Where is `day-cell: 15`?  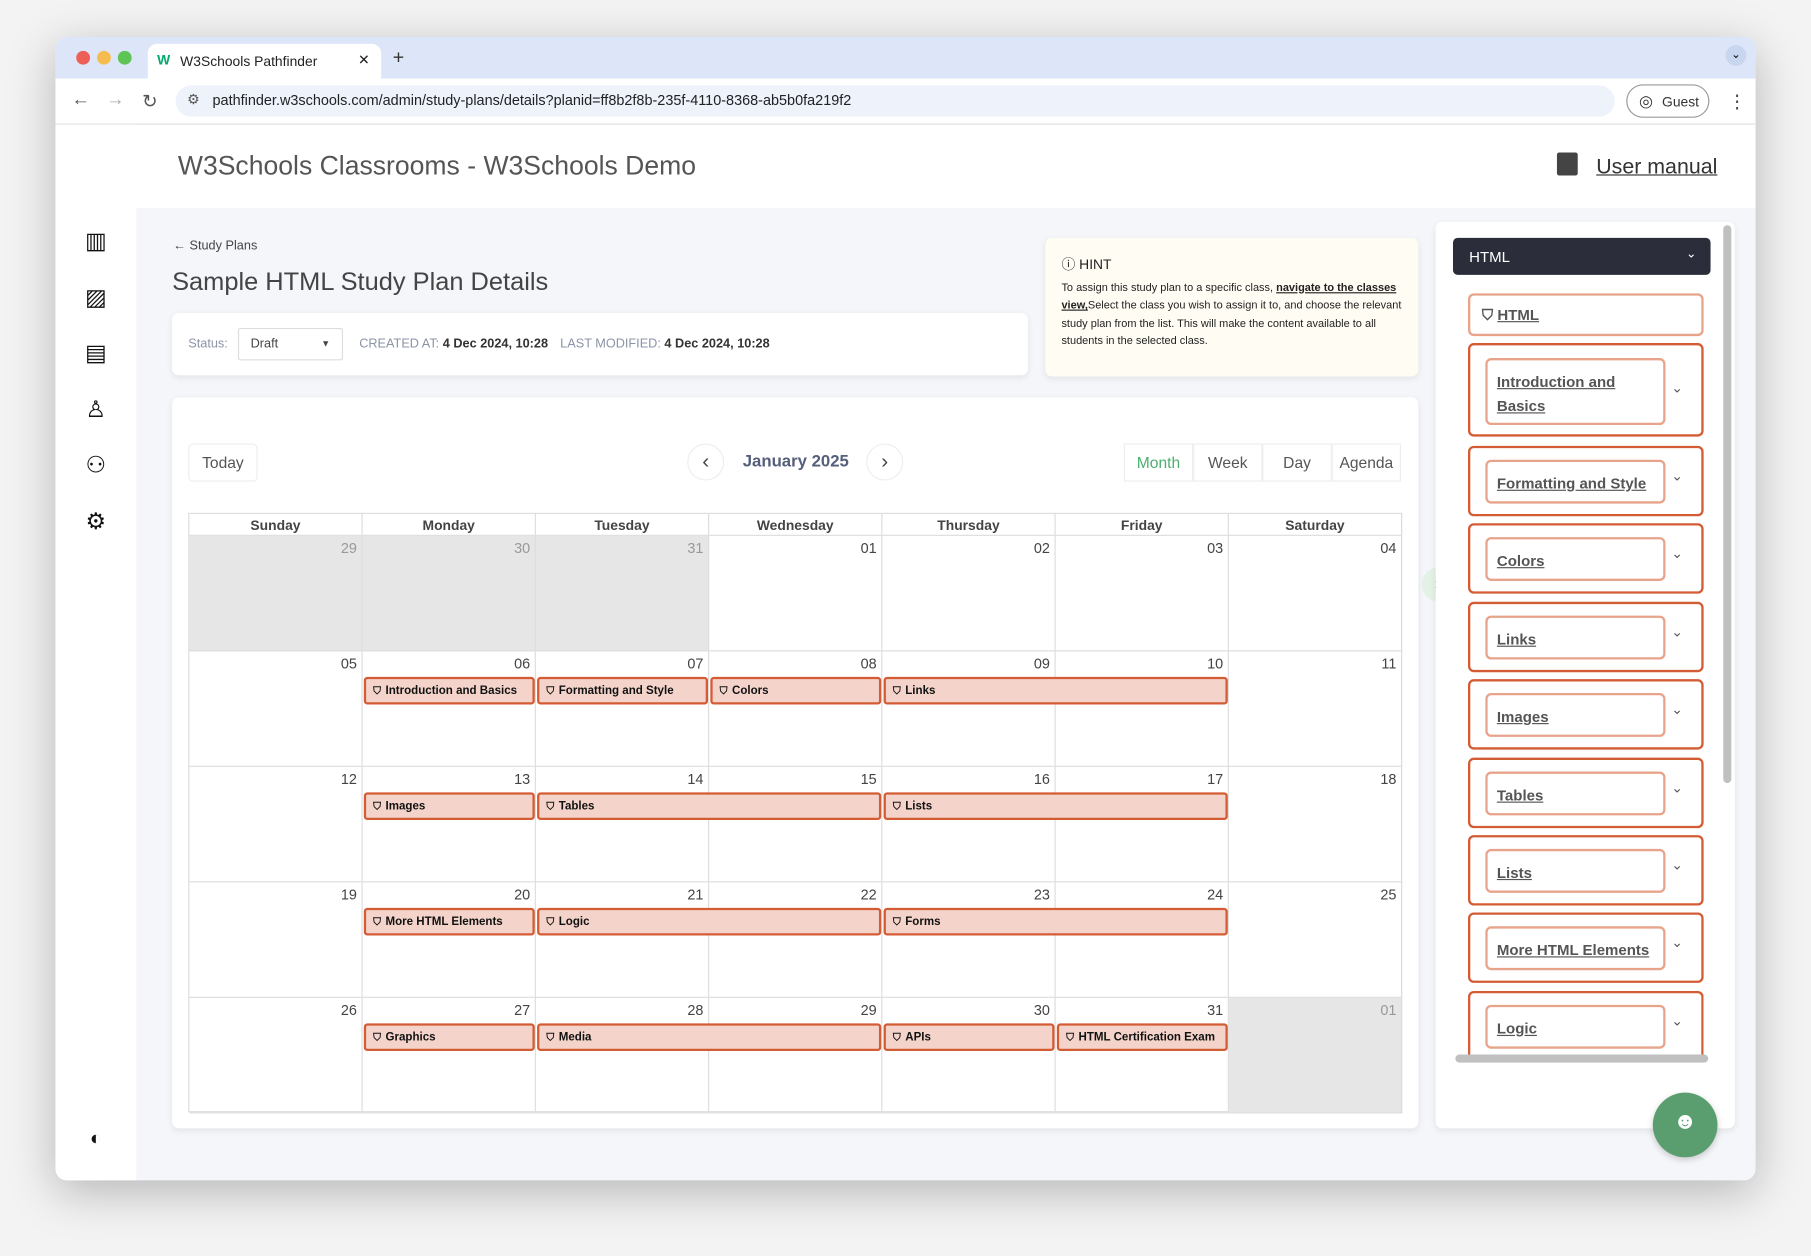
day-cell: 15 is located at coordinates (796, 824).